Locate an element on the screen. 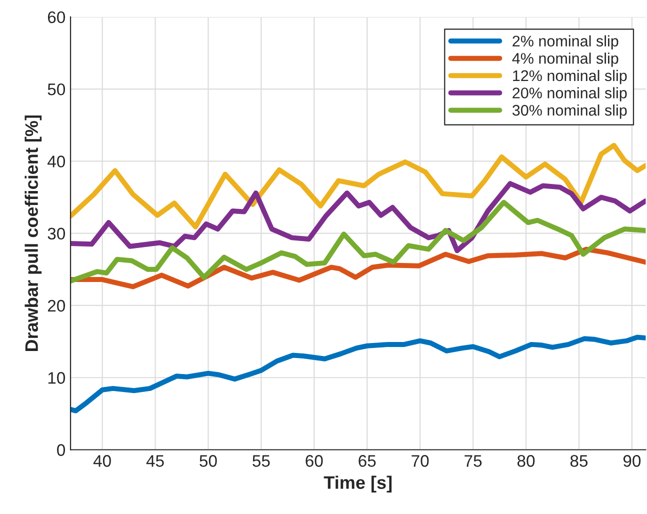 The height and width of the screenshot is (514, 647). x-axis-title: Time [s] is located at coordinates (358, 484).